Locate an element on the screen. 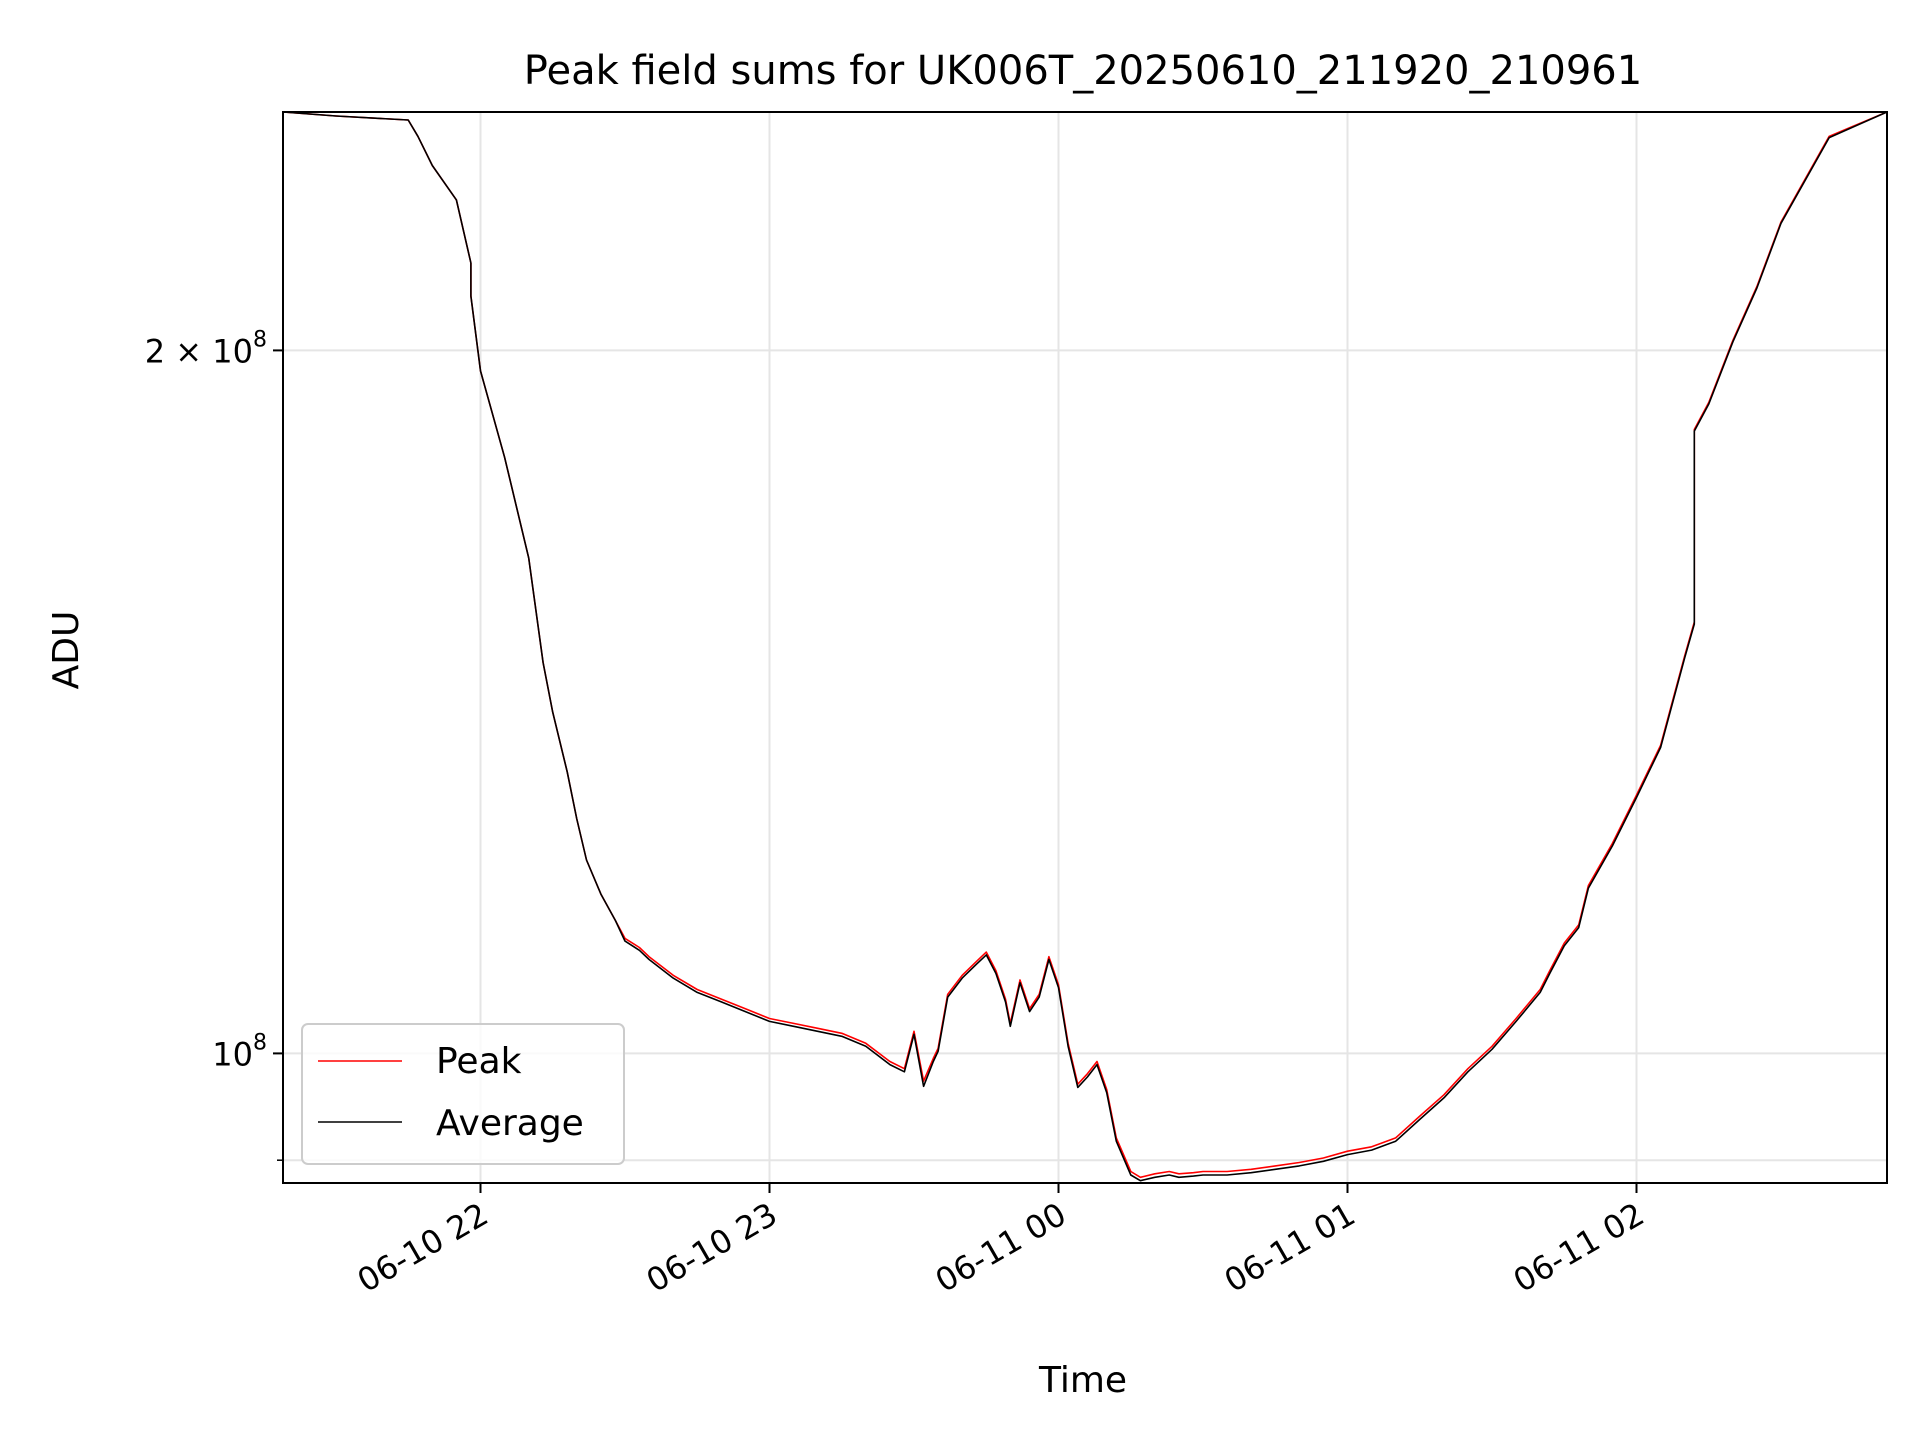 The width and height of the screenshot is (1920, 1440). legend: Peak Average is located at coordinates (463, 1094).